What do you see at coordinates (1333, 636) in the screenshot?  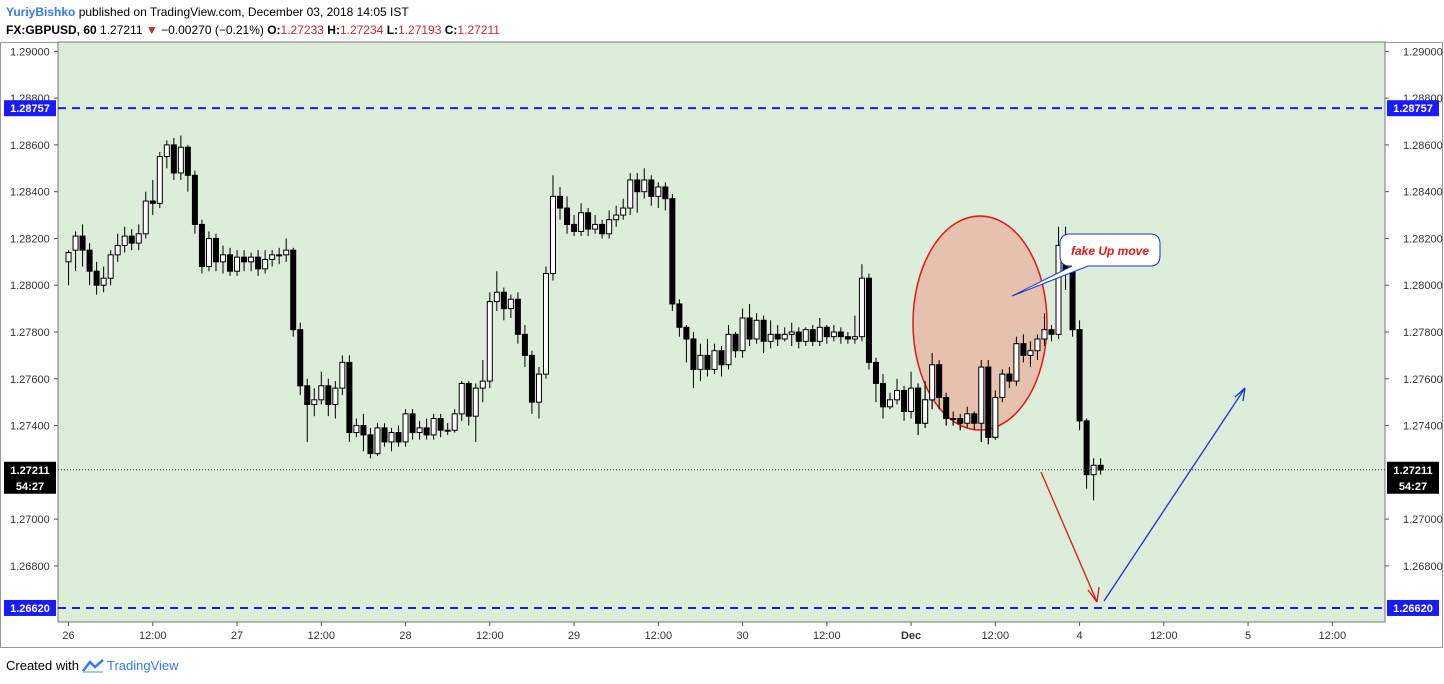 I see `x-tick-label: 12:00` at bounding box center [1333, 636].